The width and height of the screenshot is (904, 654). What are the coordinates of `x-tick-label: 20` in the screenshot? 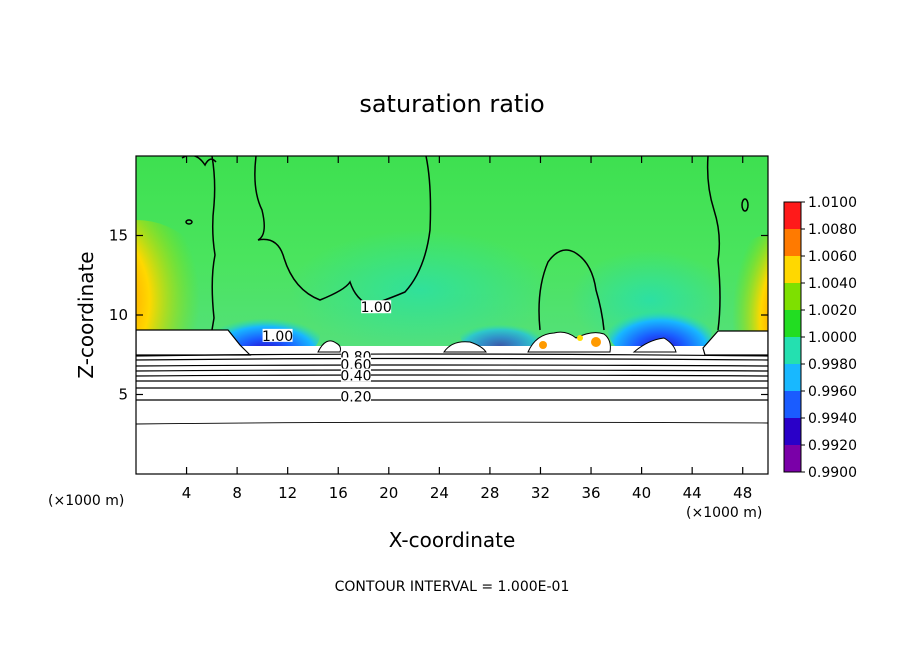 It's located at (388, 493).